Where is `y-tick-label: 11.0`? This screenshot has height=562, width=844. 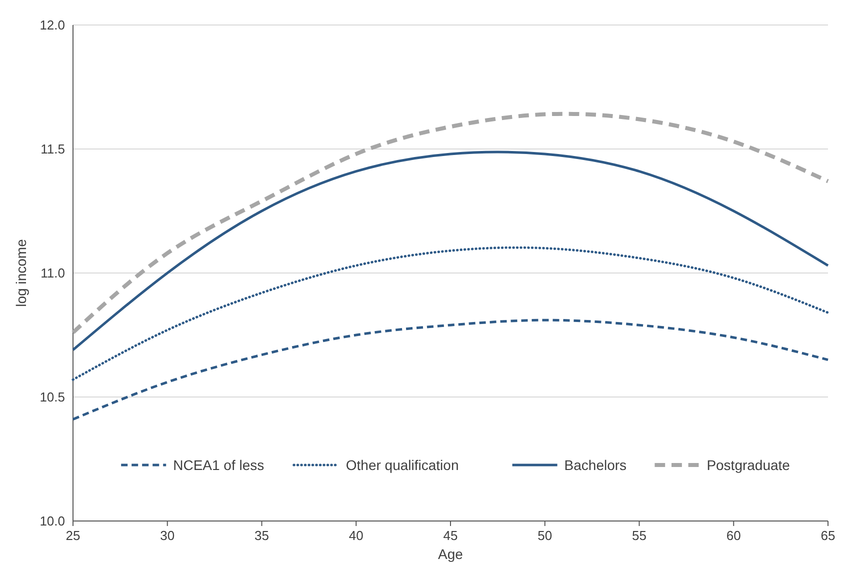 y-tick-label: 11.0 is located at coordinates (52, 273).